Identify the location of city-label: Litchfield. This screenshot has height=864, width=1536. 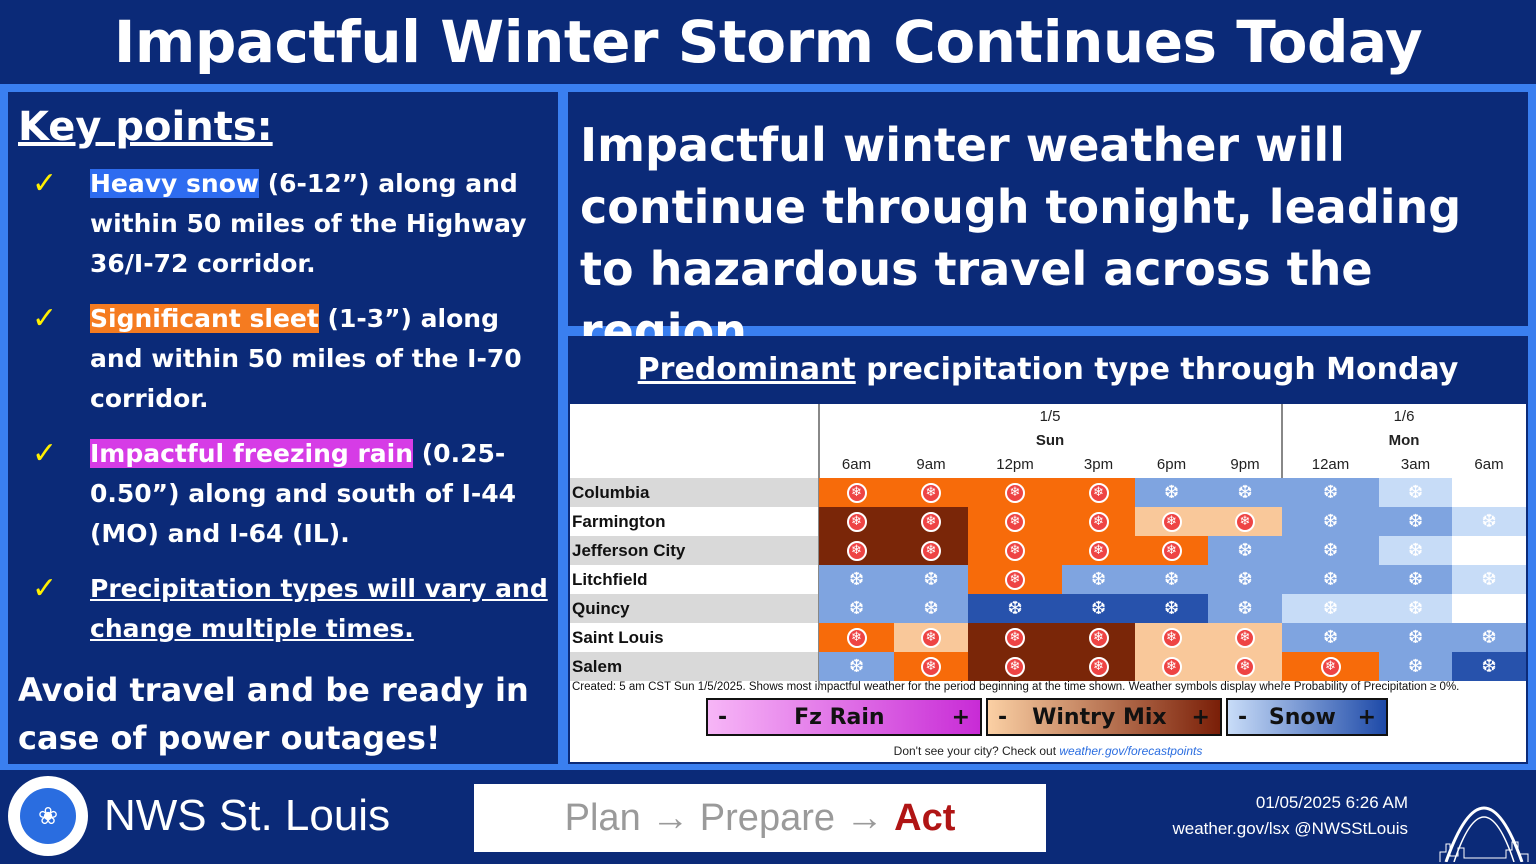
(694, 579).